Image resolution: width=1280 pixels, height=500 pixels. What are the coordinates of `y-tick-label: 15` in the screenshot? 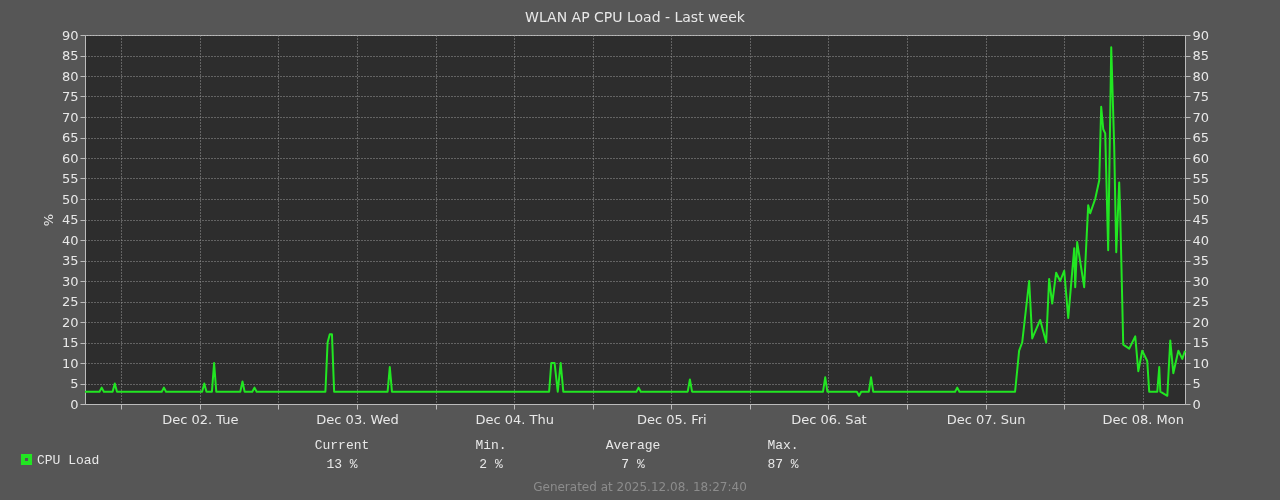 It's located at (70, 342).